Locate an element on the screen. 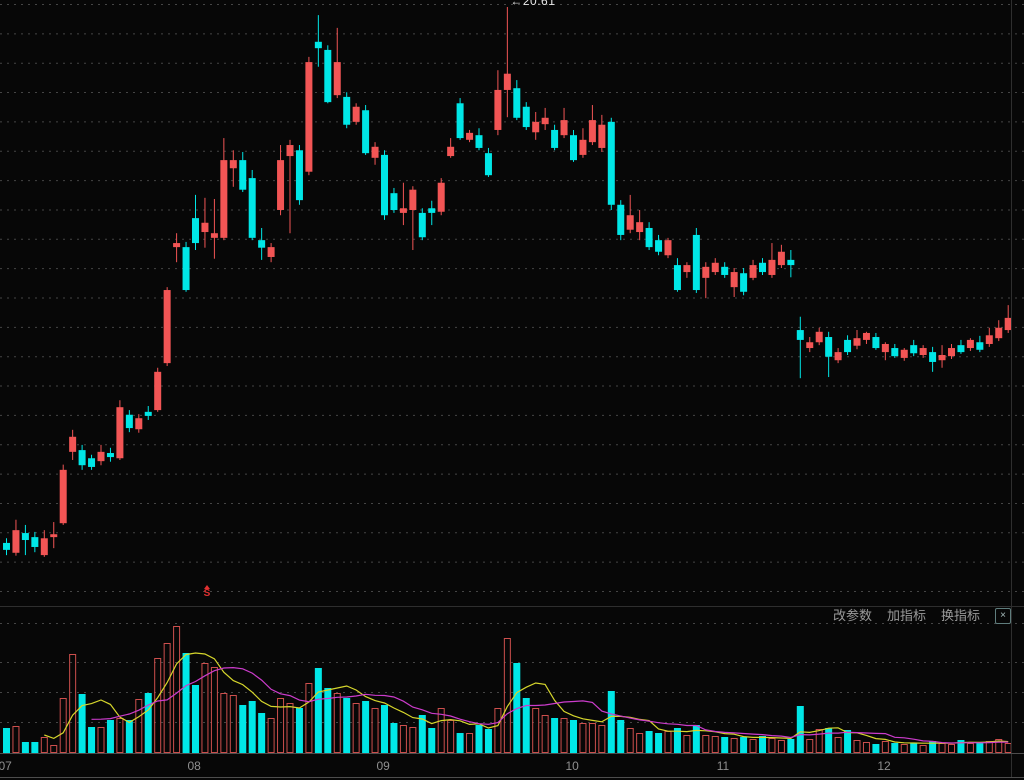 This screenshot has height=780, width=1024. month-label-08: 08 is located at coordinates (194, 766).